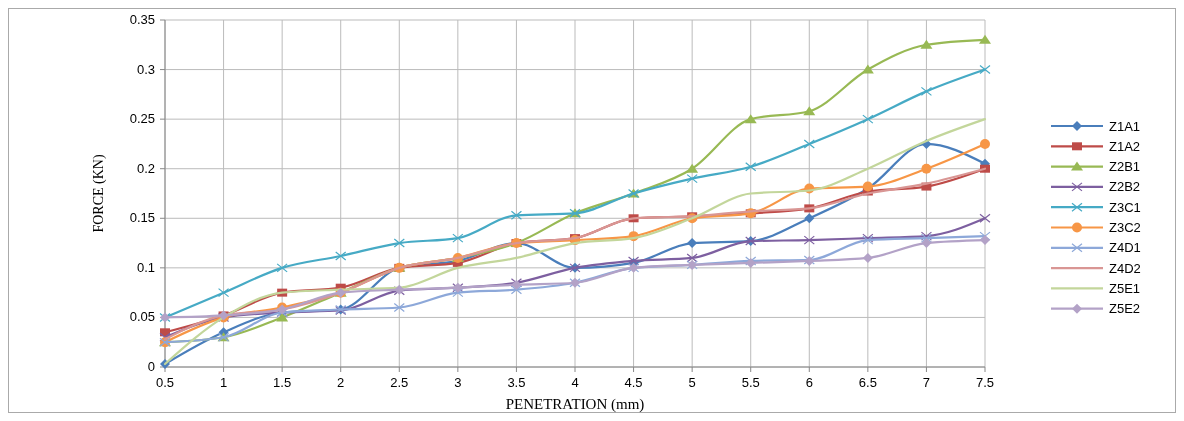 The image size is (1184, 421). Describe the element at coordinates (926, 382) in the screenshot. I see `x-tick-label: 7` at that location.